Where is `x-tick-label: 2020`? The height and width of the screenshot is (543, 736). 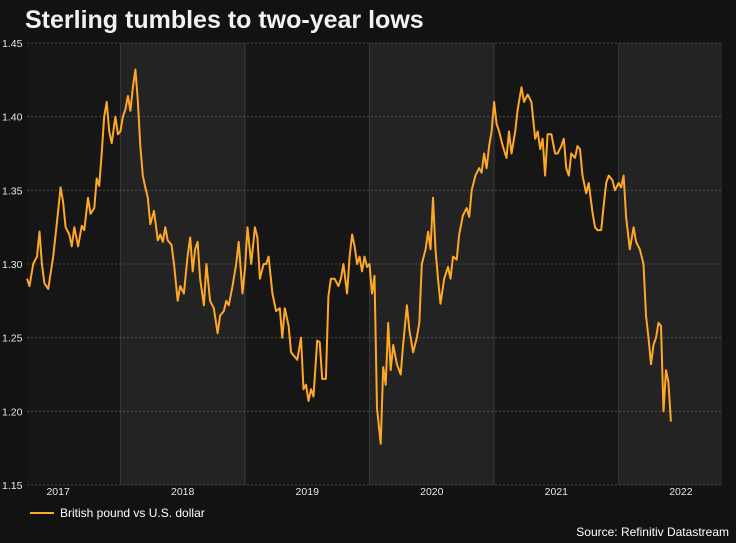
x-tick-label: 2020 is located at coordinates (432, 492).